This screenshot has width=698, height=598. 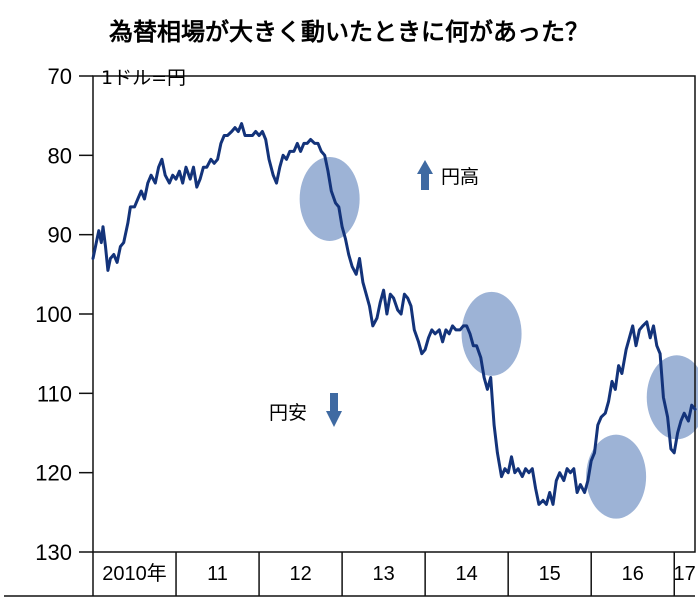 I want to click on arrow-up-icon, so click(x=425, y=175).